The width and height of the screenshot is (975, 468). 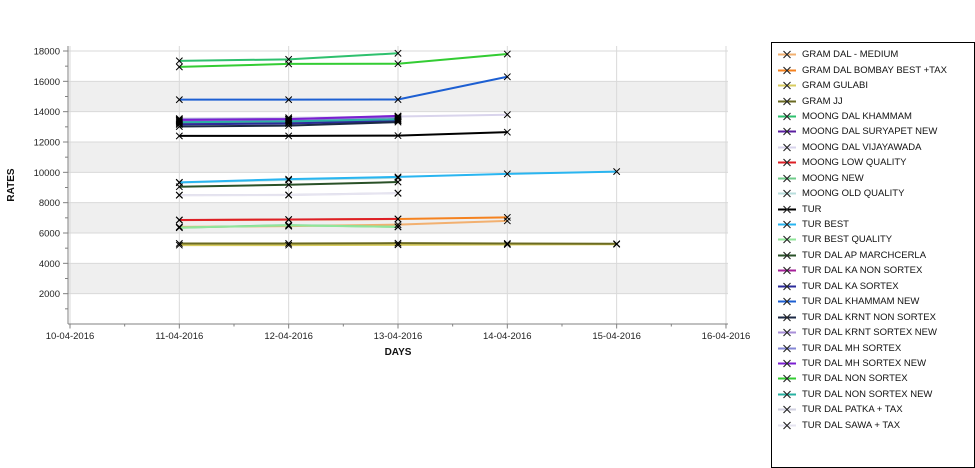 I want to click on legend-item: TUR DAL NON SORTEX, so click(x=875, y=378).